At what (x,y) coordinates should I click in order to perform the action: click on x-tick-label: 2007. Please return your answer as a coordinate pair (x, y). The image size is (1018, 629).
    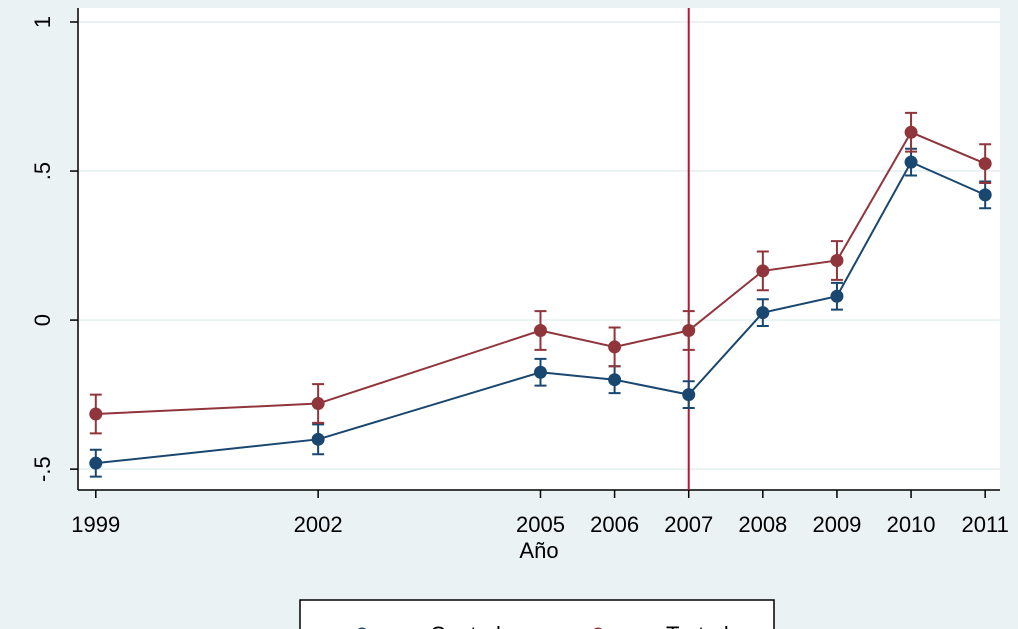
    Looking at the image, I should click on (688, 524).